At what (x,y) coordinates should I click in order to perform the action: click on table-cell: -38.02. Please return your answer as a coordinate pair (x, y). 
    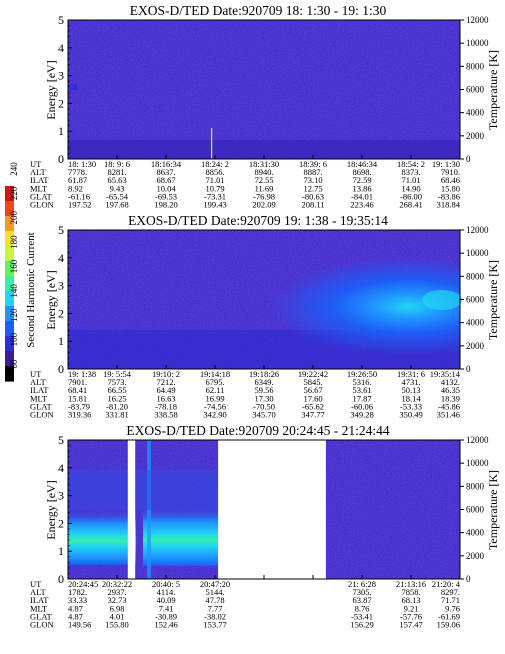
    Looking at the image, I should click on (215, 616).